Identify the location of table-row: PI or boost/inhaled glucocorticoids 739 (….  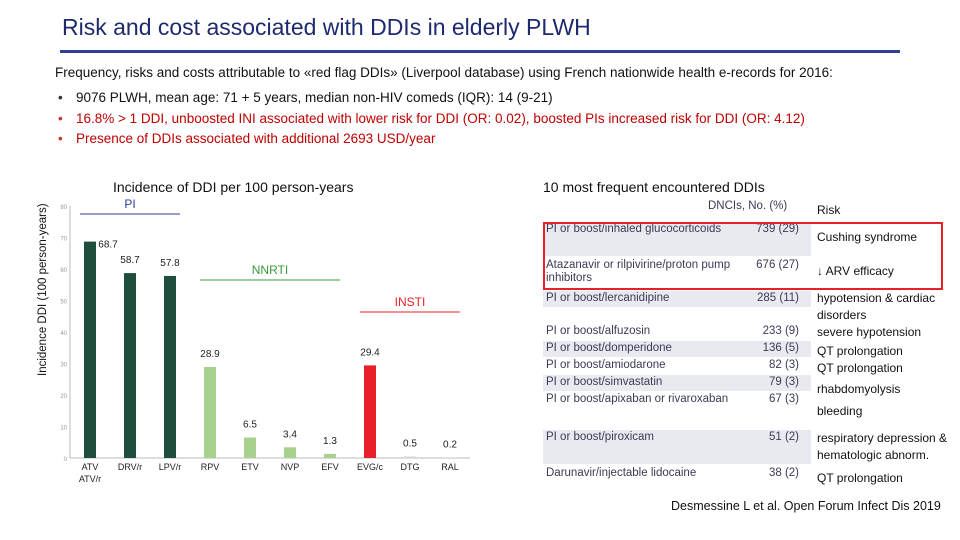
(677, 239).